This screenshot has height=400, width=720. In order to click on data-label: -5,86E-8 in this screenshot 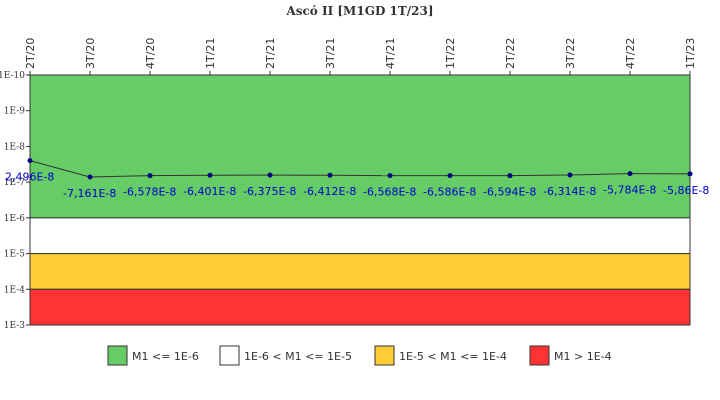, I will do `click(686, 190)`.